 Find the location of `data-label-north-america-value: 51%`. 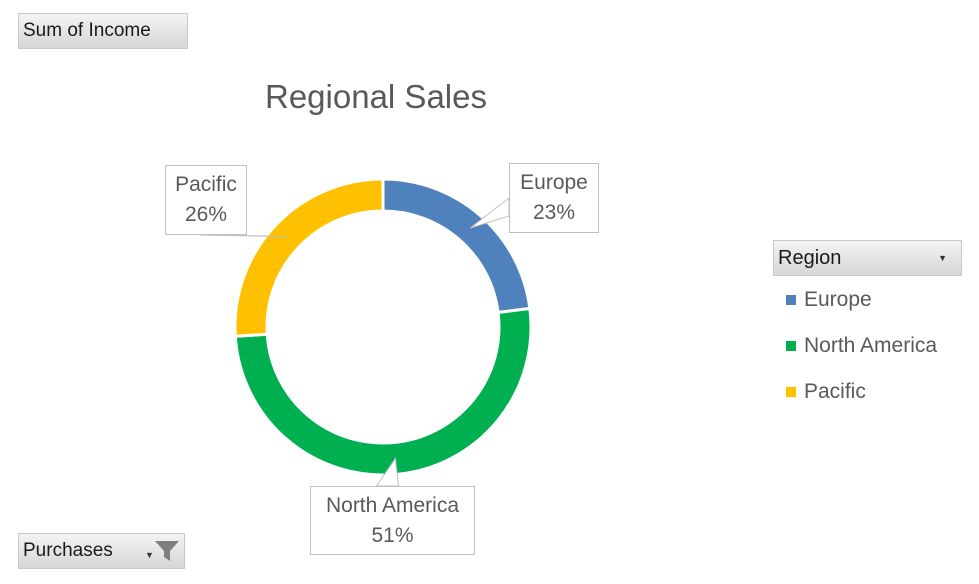

data-label-north-america-value: 51% is located at coordinates (392, 535).